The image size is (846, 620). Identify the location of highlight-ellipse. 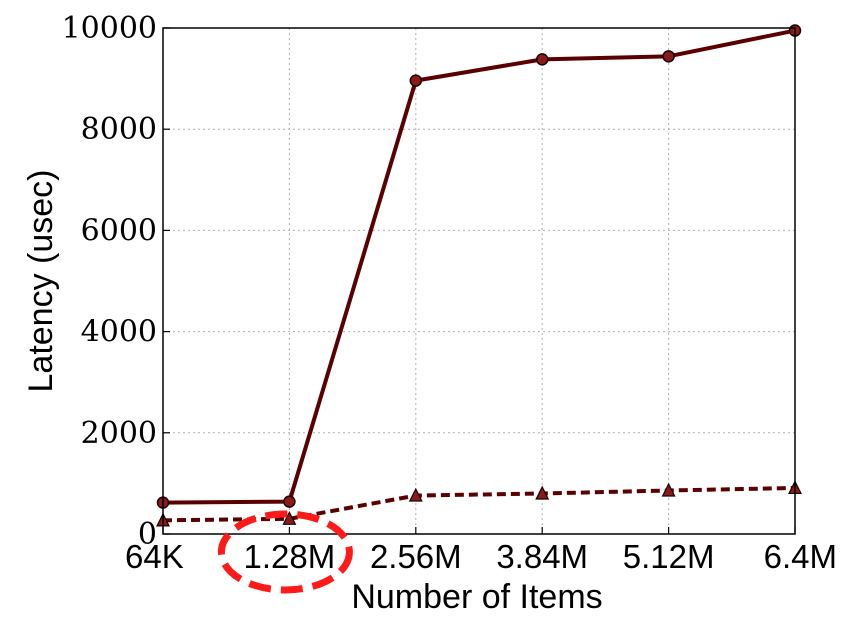
(285, 552).